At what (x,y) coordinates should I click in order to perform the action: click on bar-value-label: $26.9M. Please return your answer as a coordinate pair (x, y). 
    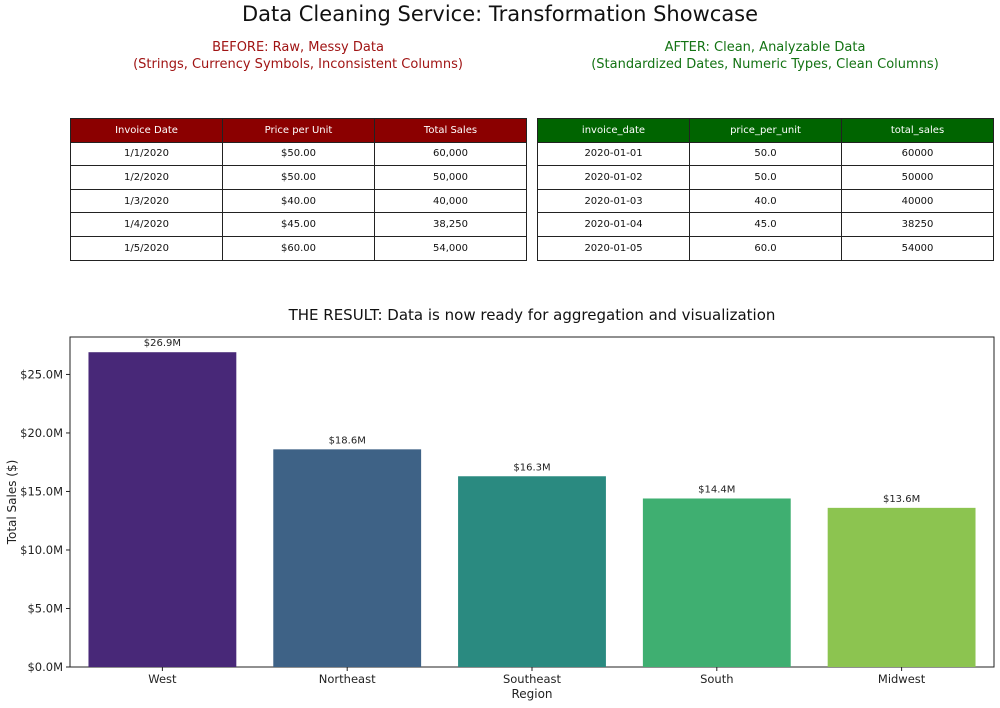
    Looking at the image, I should click on (162, 343).